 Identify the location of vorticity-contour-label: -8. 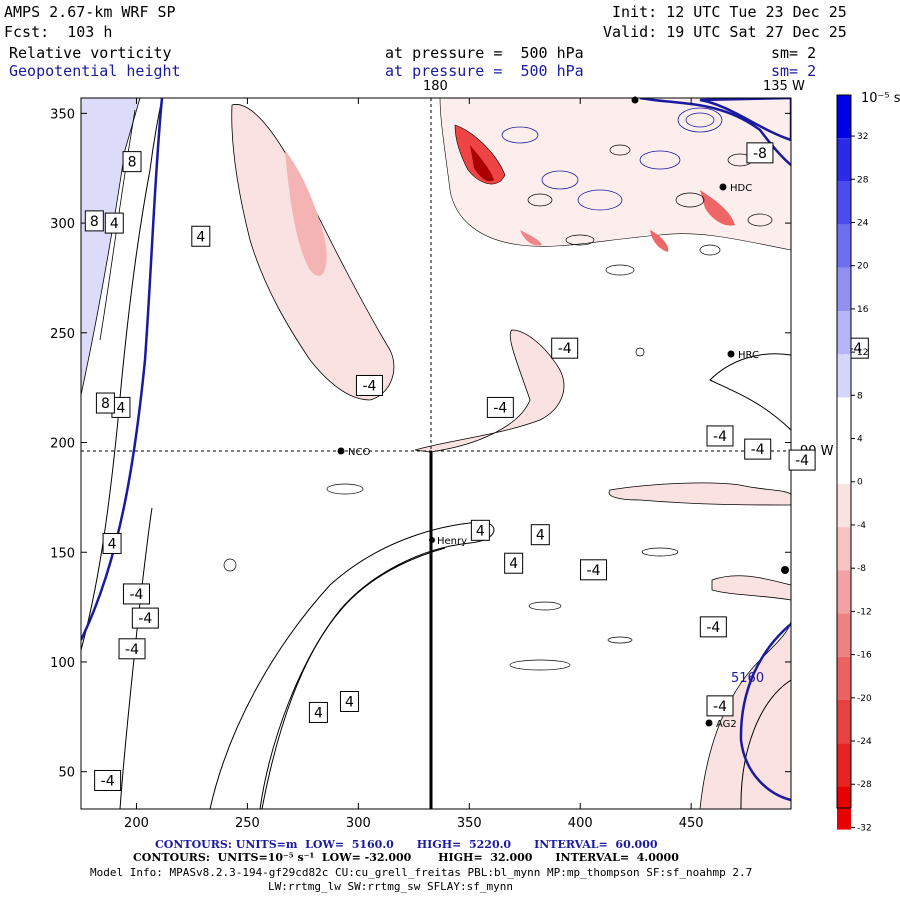
(760, 153).